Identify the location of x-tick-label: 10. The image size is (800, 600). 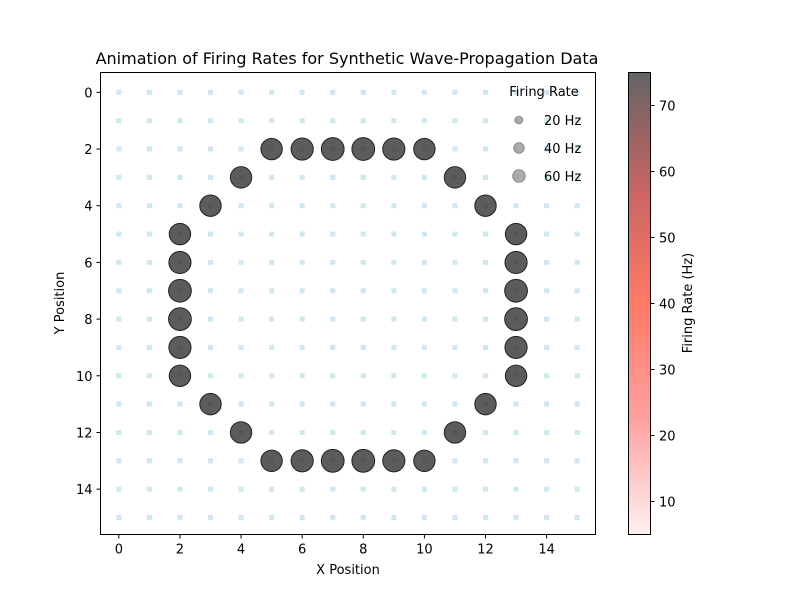
(424, 550).